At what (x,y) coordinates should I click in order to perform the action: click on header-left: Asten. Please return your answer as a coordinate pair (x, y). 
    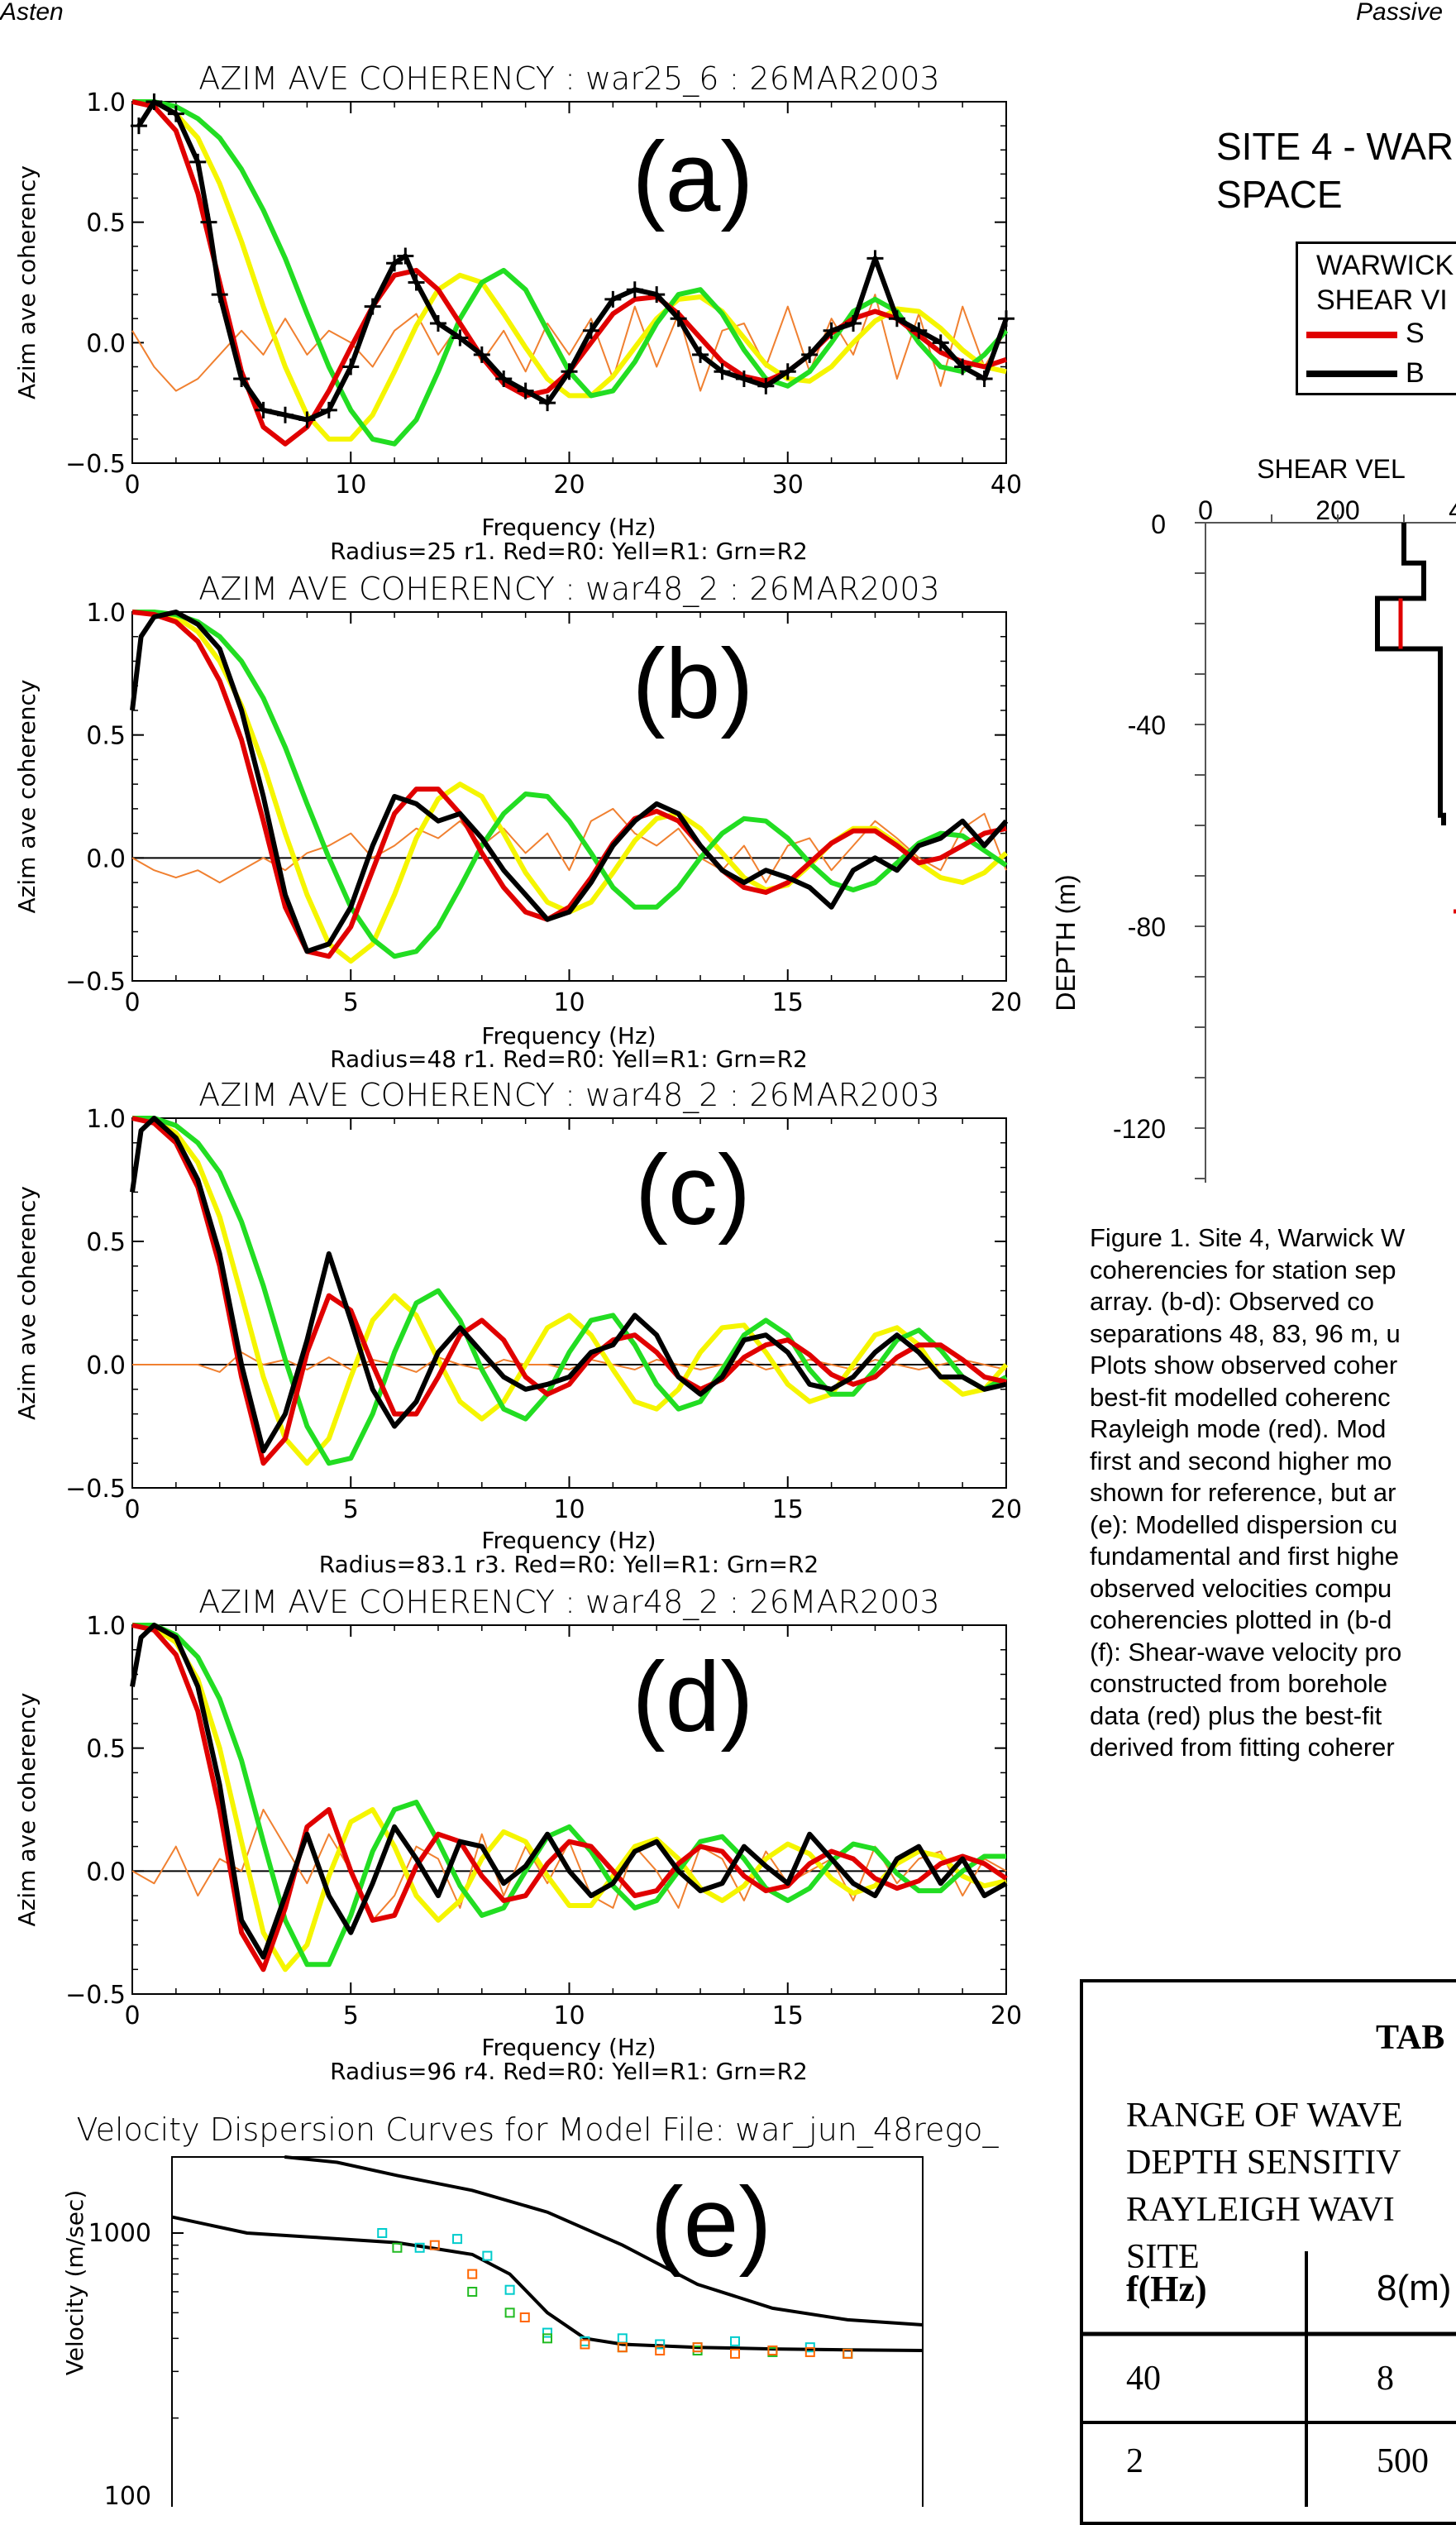
    Looking at the image, I should click on (32, 13).